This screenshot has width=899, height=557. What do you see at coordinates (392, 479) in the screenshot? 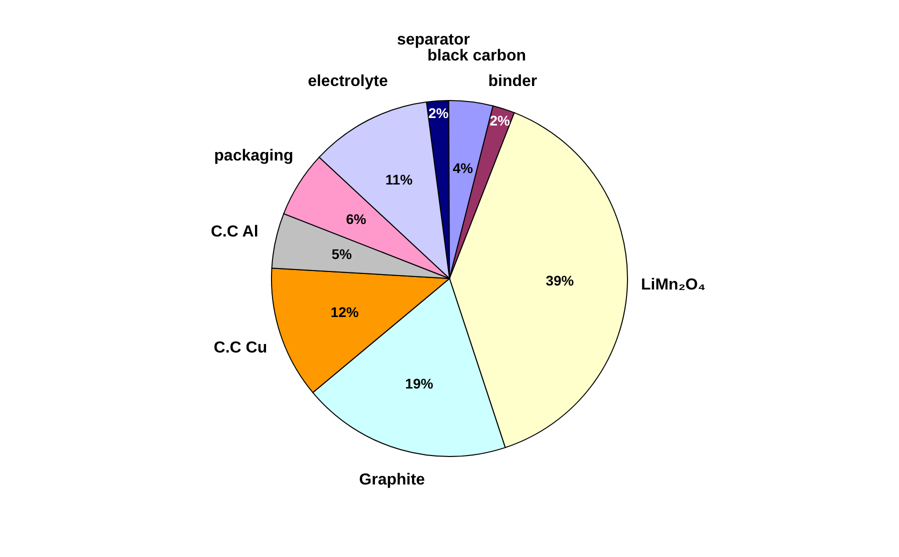
I see `slice-label: Graphite` at bounding box center [392, 479].